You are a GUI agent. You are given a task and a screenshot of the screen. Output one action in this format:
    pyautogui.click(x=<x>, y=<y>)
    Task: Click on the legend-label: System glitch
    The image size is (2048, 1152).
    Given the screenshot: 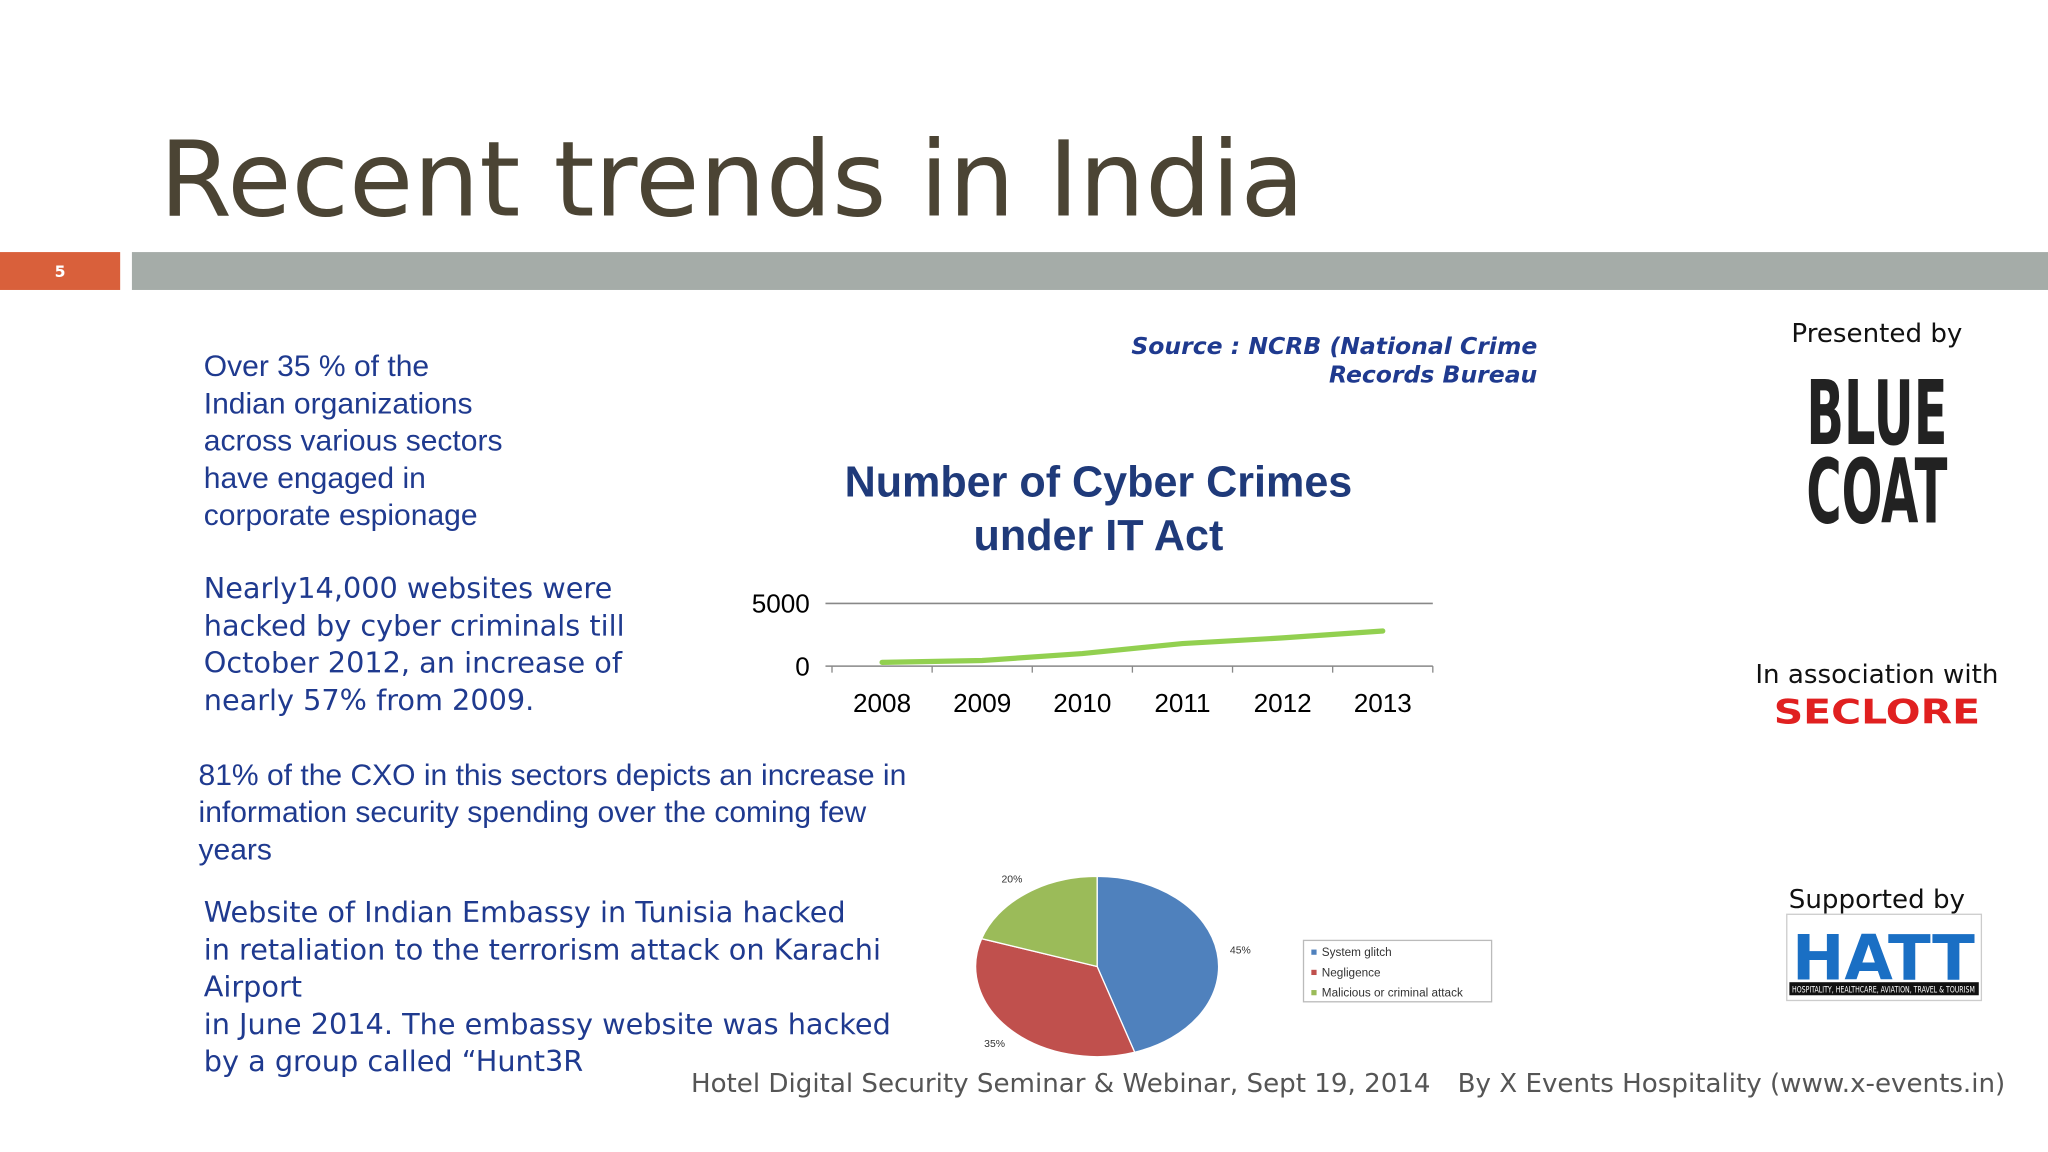 What is the action you would take?
    pyautogui.click(x=1357, y=952)
    